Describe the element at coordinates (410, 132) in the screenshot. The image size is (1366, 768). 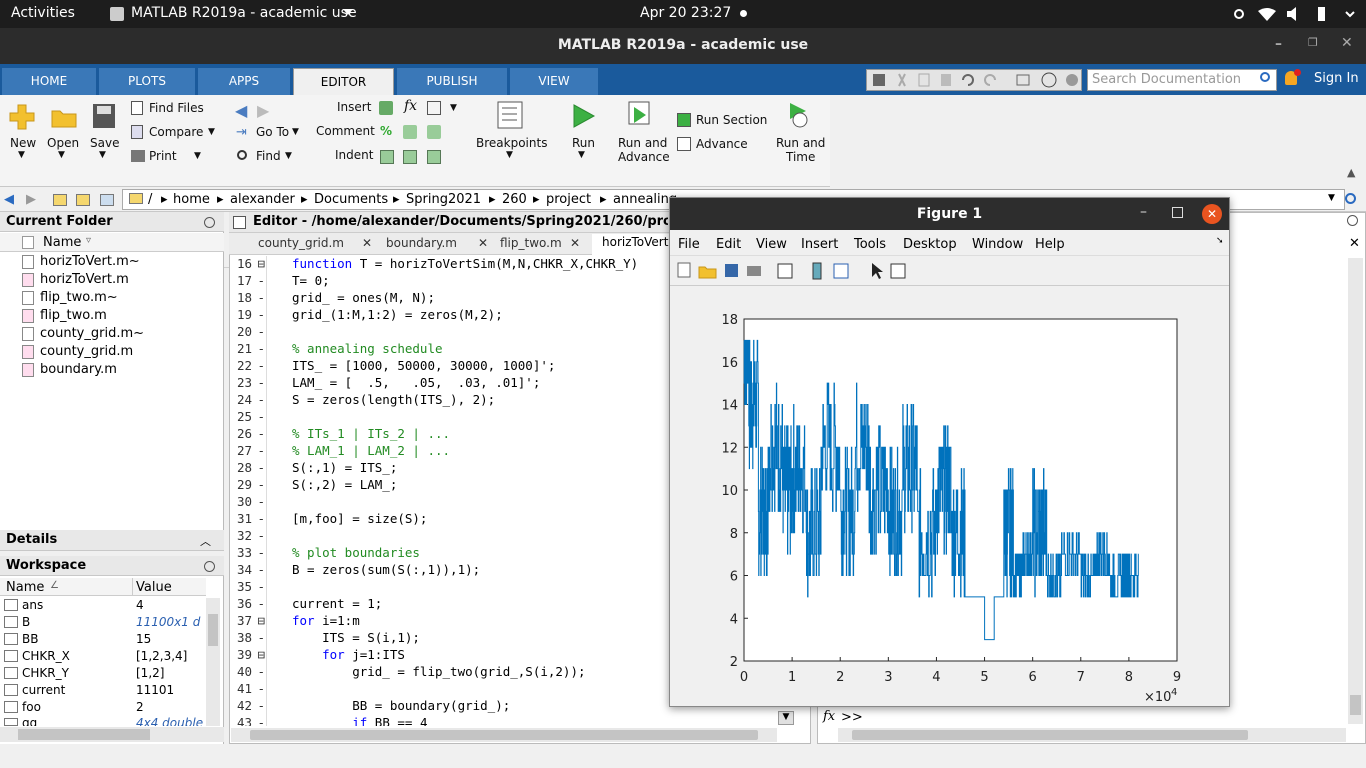
I see `uncomment-icon` at that location.